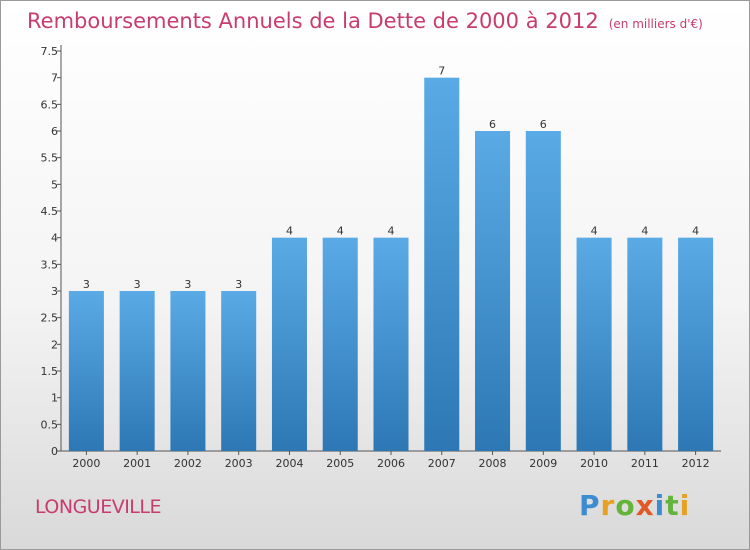  What do you see at coordinates (239, 371) in the screenshot?
I see `bar-2003` at bounding box center [239, 371].